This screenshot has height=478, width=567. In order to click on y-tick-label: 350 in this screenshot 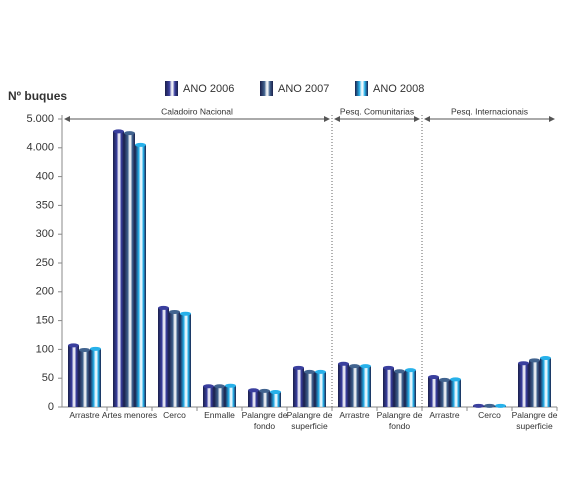, I will do `click(45, 205)`.